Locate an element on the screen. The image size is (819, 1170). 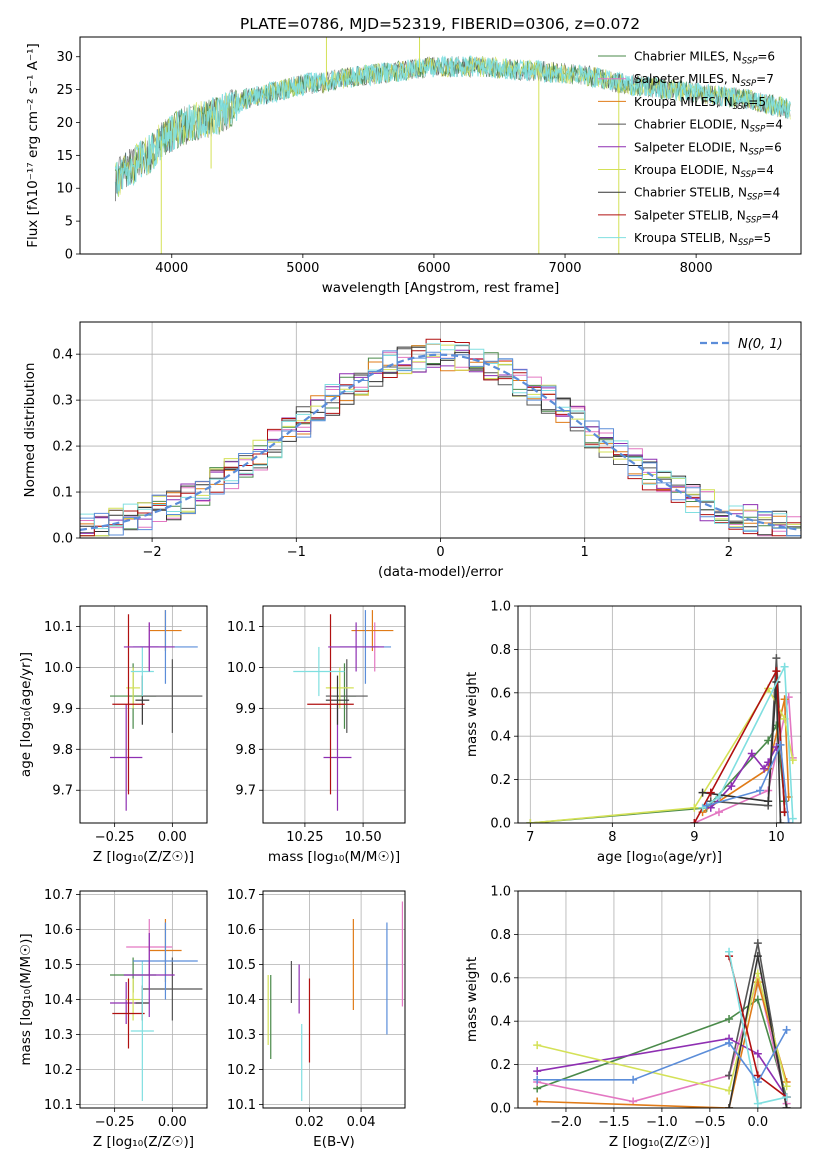
x-tick-label: 0 is located at coordinates (440, 552).